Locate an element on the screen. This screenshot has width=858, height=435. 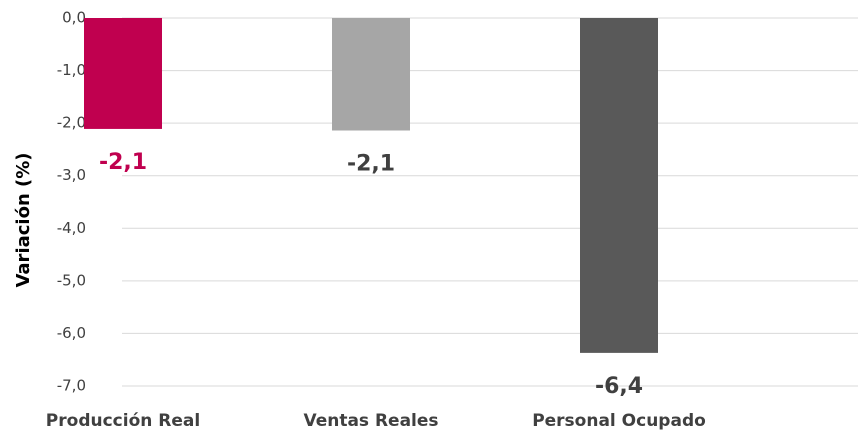
y-tick-label: -6,0 is located at coordinates (71, 333).